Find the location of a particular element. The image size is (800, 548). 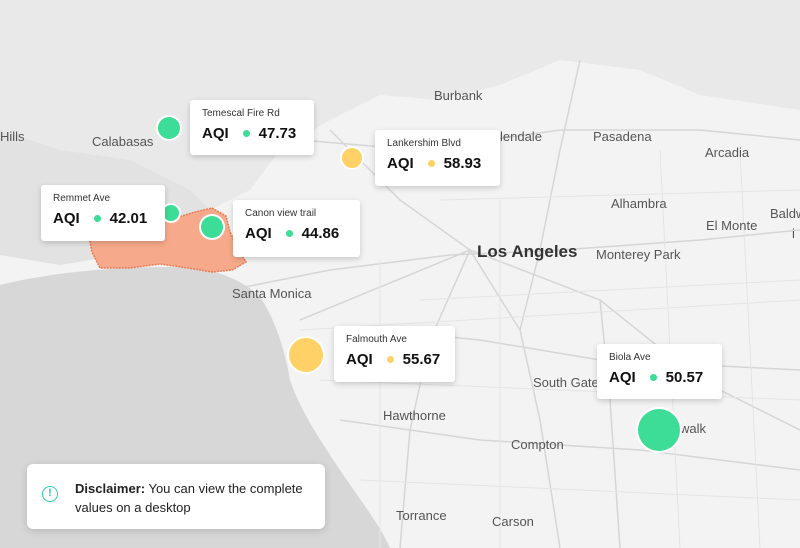

sensor-card-temescal: Temescal Fire Rd AQI 47.73 is located at coordinates (252, 127).